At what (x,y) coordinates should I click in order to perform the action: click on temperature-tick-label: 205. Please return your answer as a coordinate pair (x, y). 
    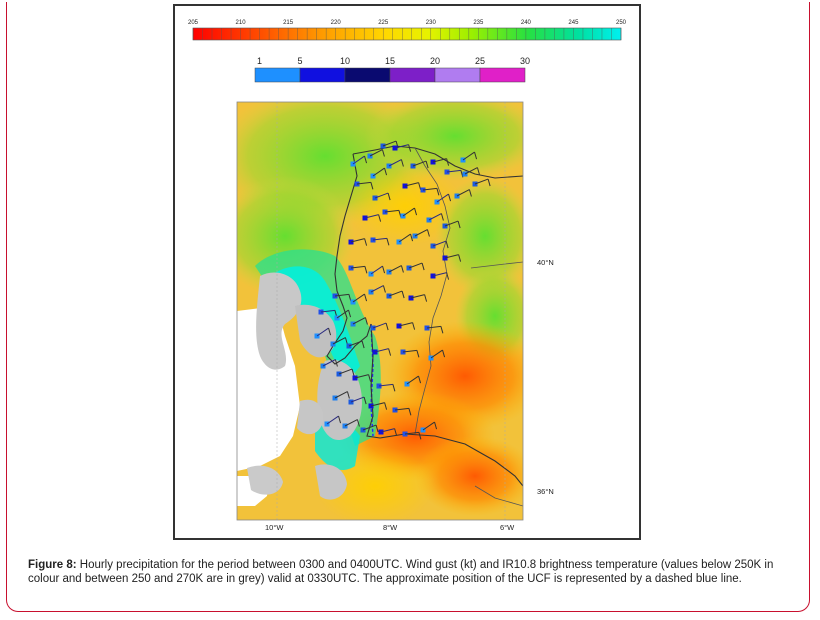
    Looking at the image, I should click on (193, 23).